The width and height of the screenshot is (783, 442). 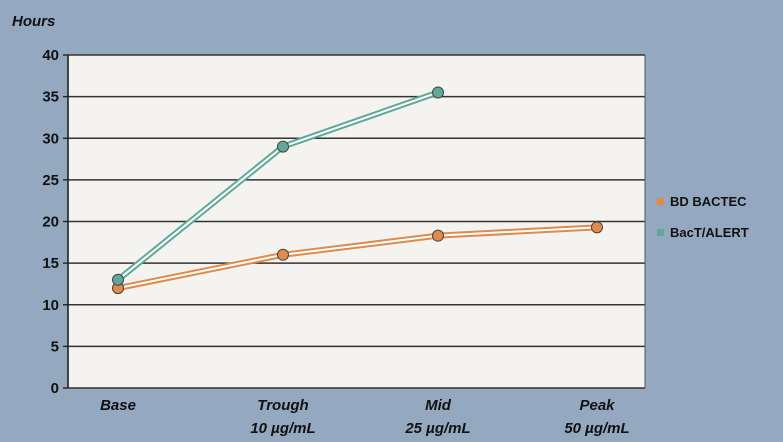 What do you see at coordinates (50, 138) in the screenshot?
I see `y-tick-label: 30` at bounding box center [50, 138].